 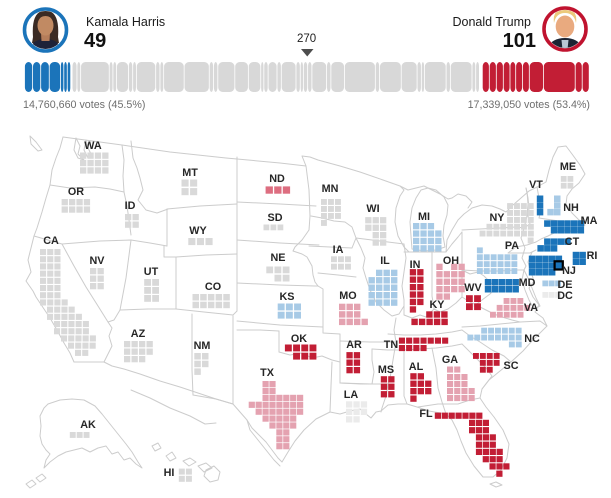 What do you see at coordinates (589, 221) in the screenshot?
I see `svg-text: MA` at bounding box center [589, 221].